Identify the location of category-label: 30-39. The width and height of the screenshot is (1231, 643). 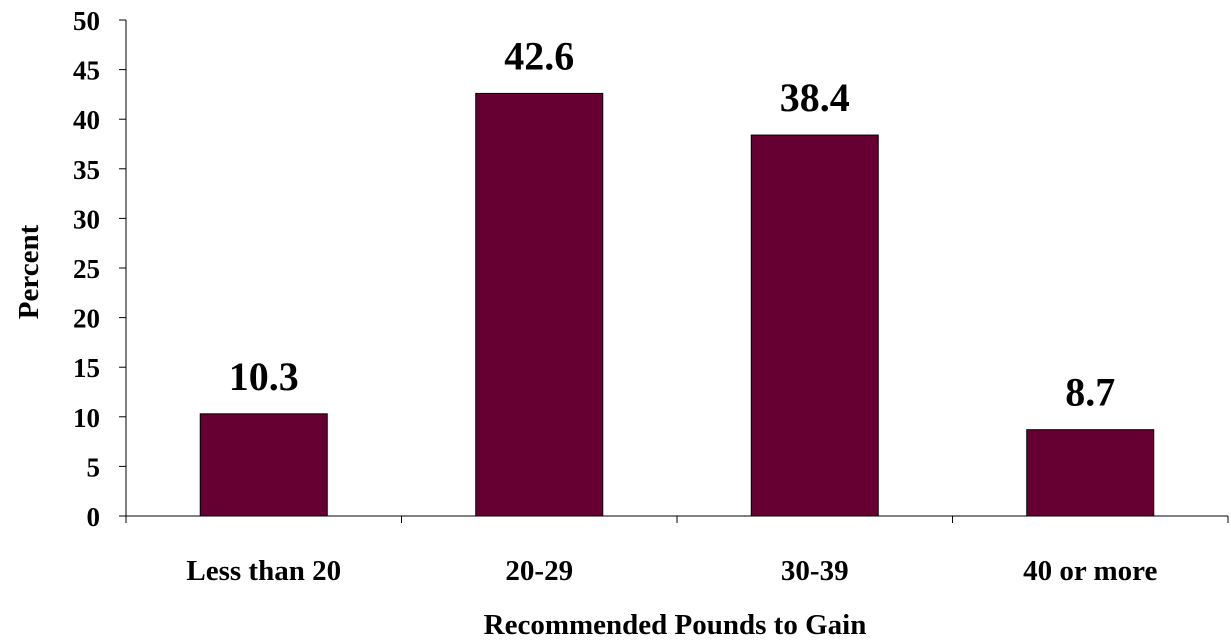
(815, 571).